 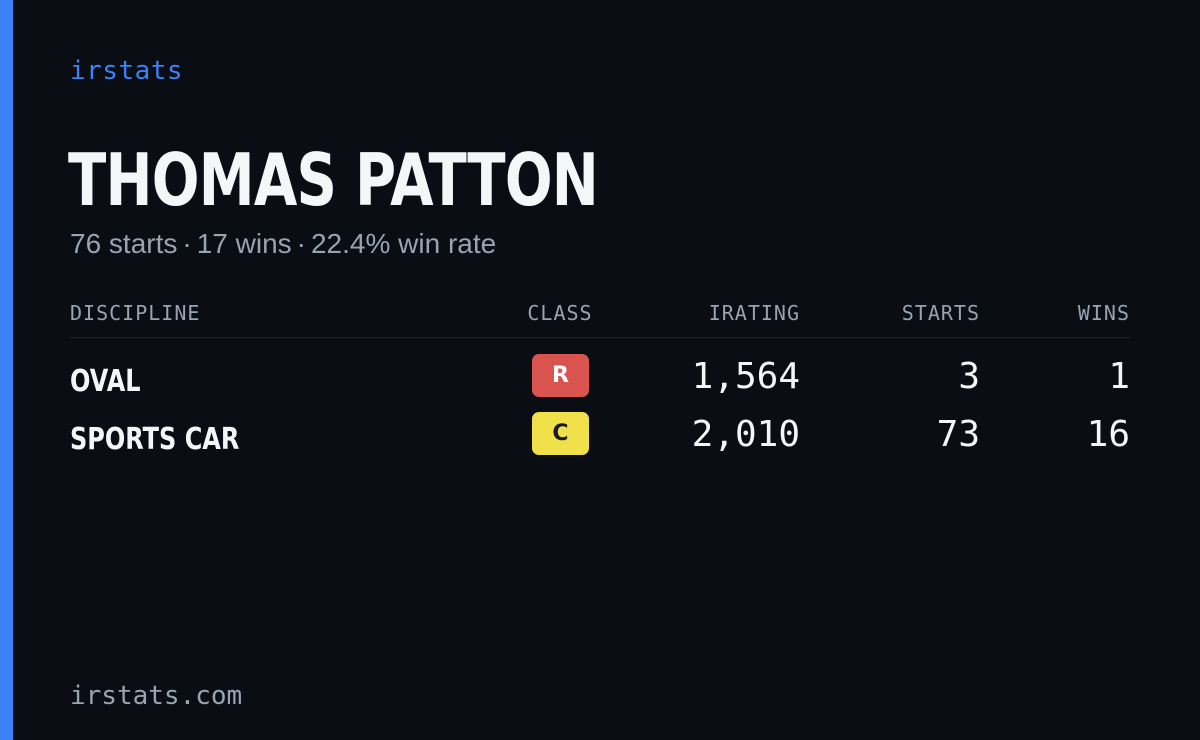 I want to click on header-wins: WINS, so click(x=1103, y=313).